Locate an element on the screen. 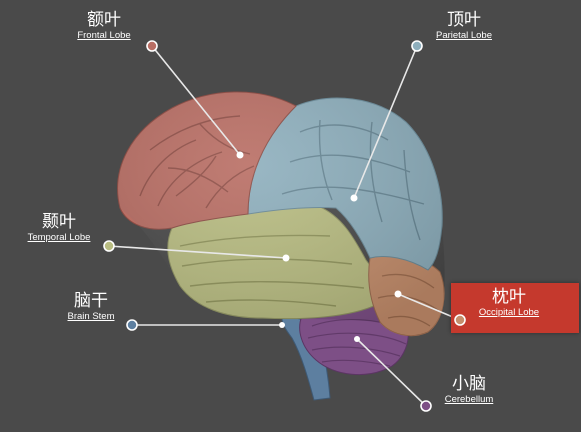 This screenshot has height=432, width=581. temporal-label: 颞叶 Temporal Lobe is located at coordinates (59, 228).